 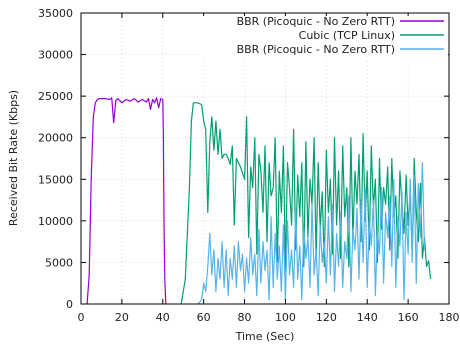 I want to click on x-tick-label: 80, so click(x=245, y=317).